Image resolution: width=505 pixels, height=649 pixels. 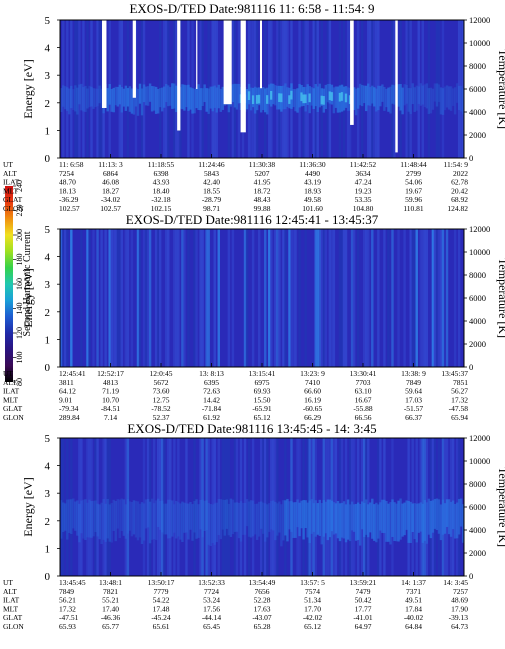 I want to click on row-label: GLAT, so click(x=13, y=617).